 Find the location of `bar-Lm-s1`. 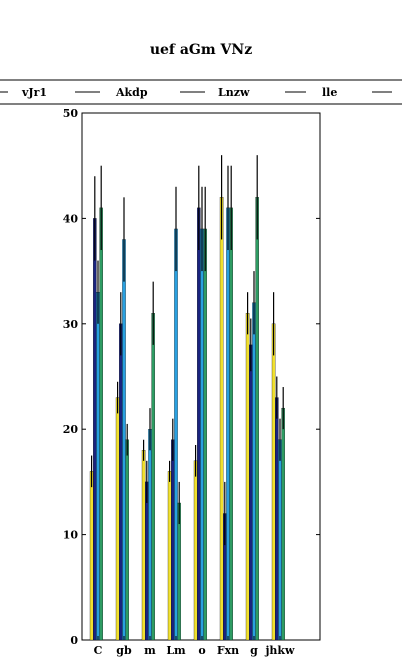

bar-Lm-s1 is located at coordinates (173, 540).